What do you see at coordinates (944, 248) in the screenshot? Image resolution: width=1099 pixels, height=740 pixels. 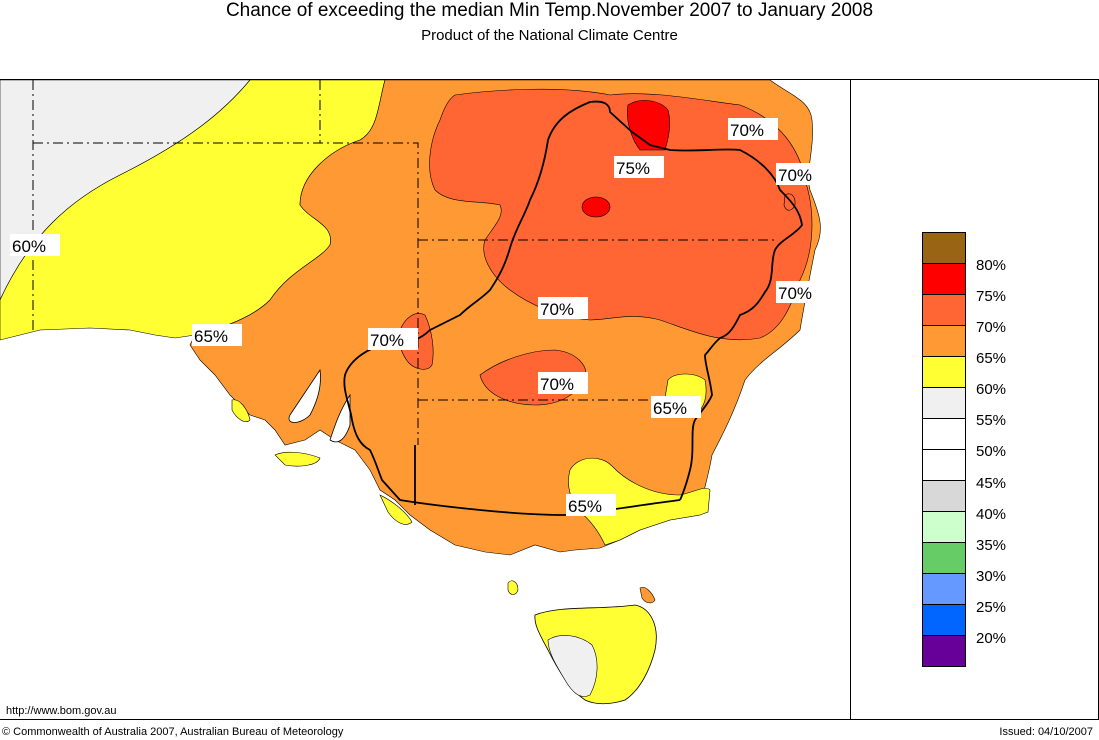 I see `legend-swatch-brown` at bounding box center [944, 248].